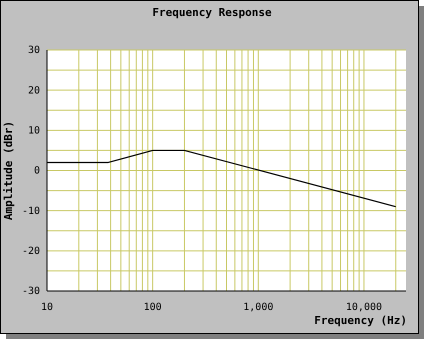  Describe the element at coordinates (360, 320) in the screenshot. I see `x-axis-title: Frequency (Hz)` at that location.